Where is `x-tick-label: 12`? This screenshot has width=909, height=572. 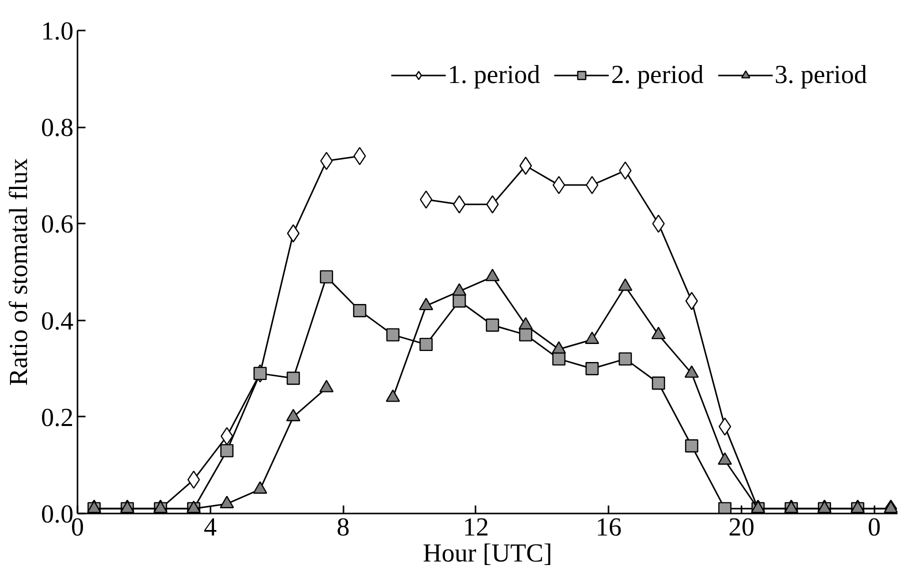 x-tick-label: 12 is located at coordinates (475, 527).